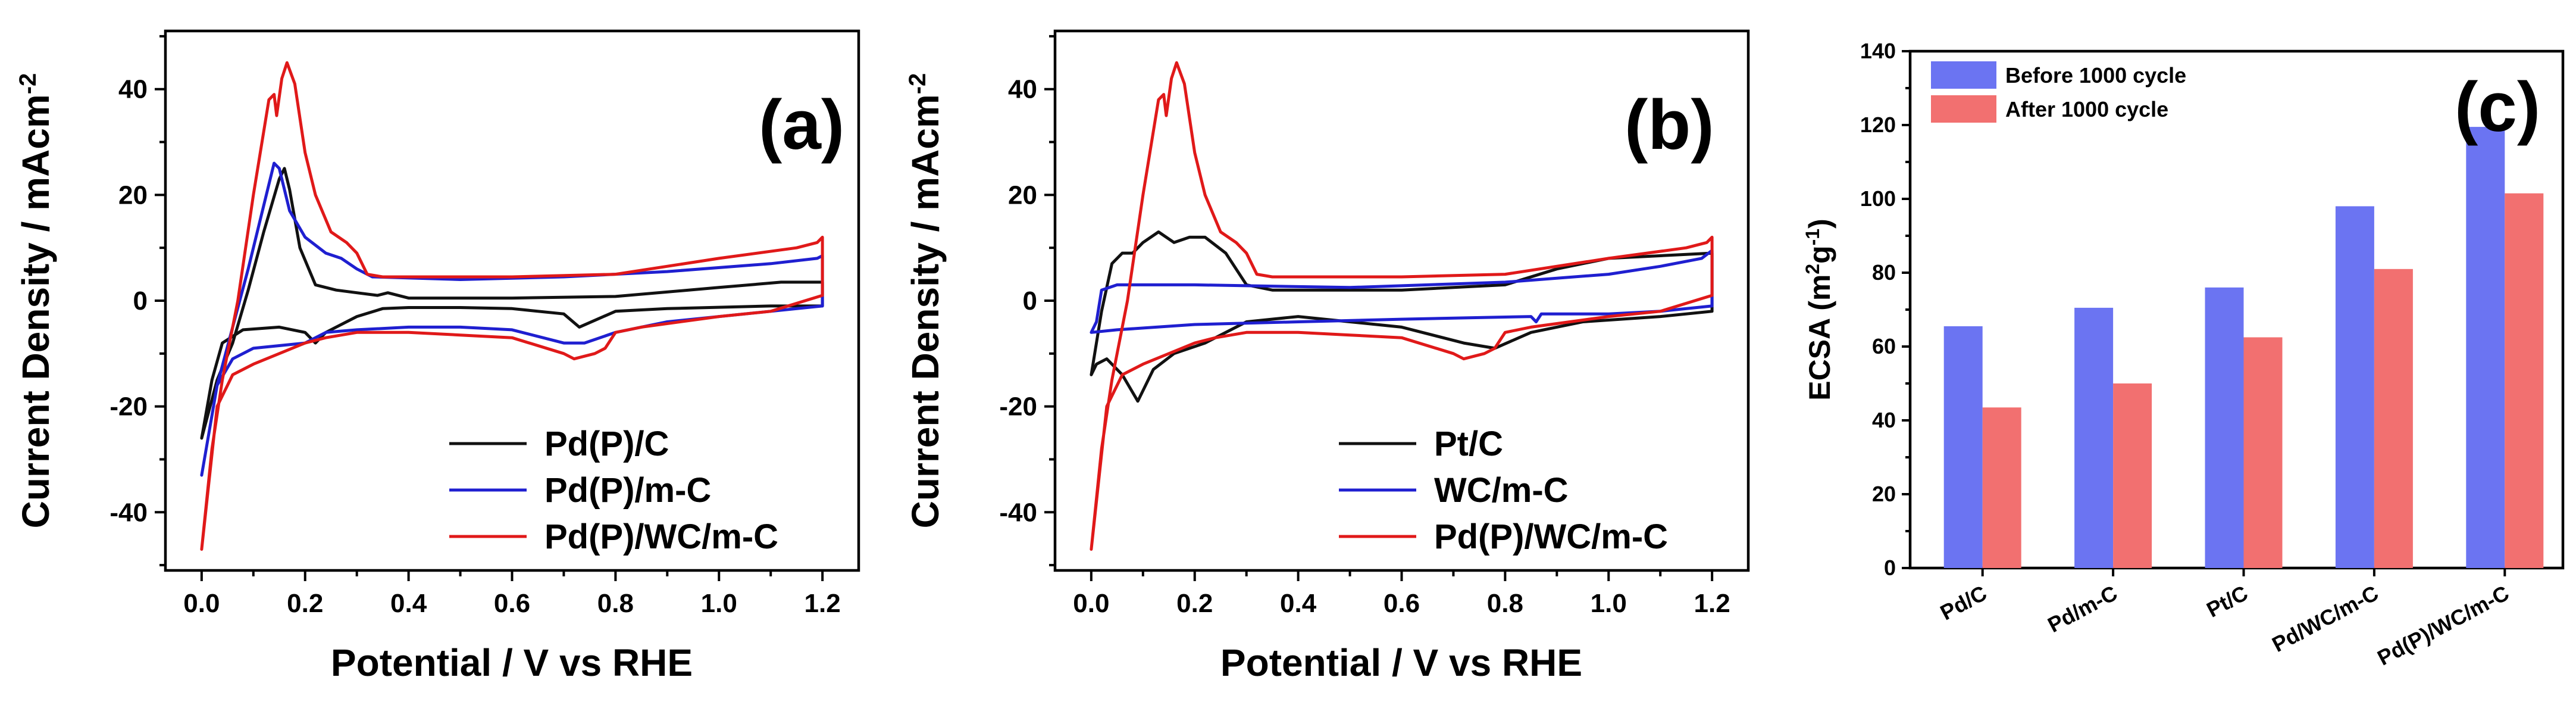 Image resolution: width=2576 pixels, height=702 pixels. I want to click on y-ticks-a: 40 20 0 -20 -40, so click(137, 301).